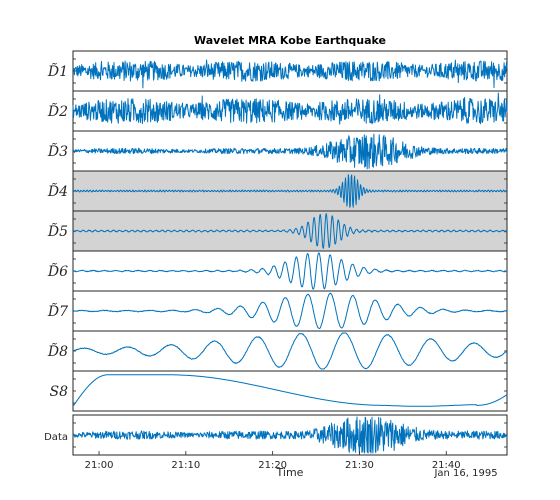  What do you see at coordinates (57, 151) in the screenshot?
I see `panel-label: D̃3` at bounding box center [57, 151].